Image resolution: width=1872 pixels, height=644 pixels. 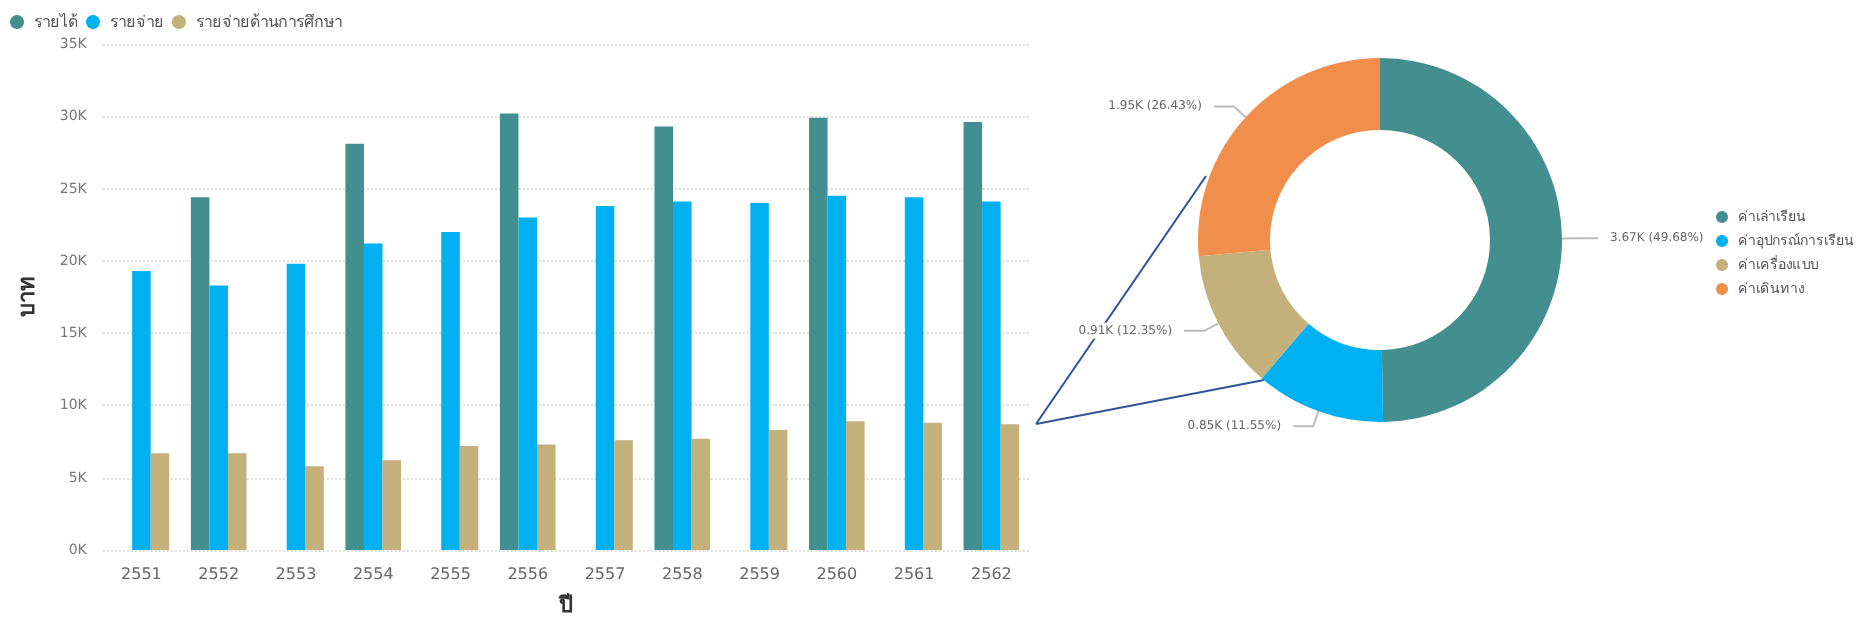 I want to click on x-tick-label: 2561, so click(x=914, y=574).